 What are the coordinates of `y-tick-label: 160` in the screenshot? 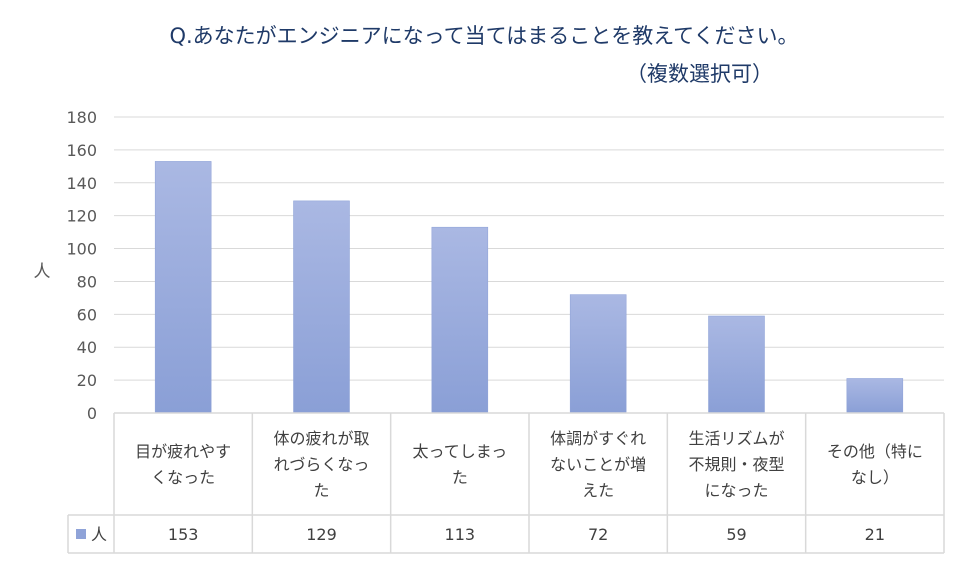 It's located at (81, 150).